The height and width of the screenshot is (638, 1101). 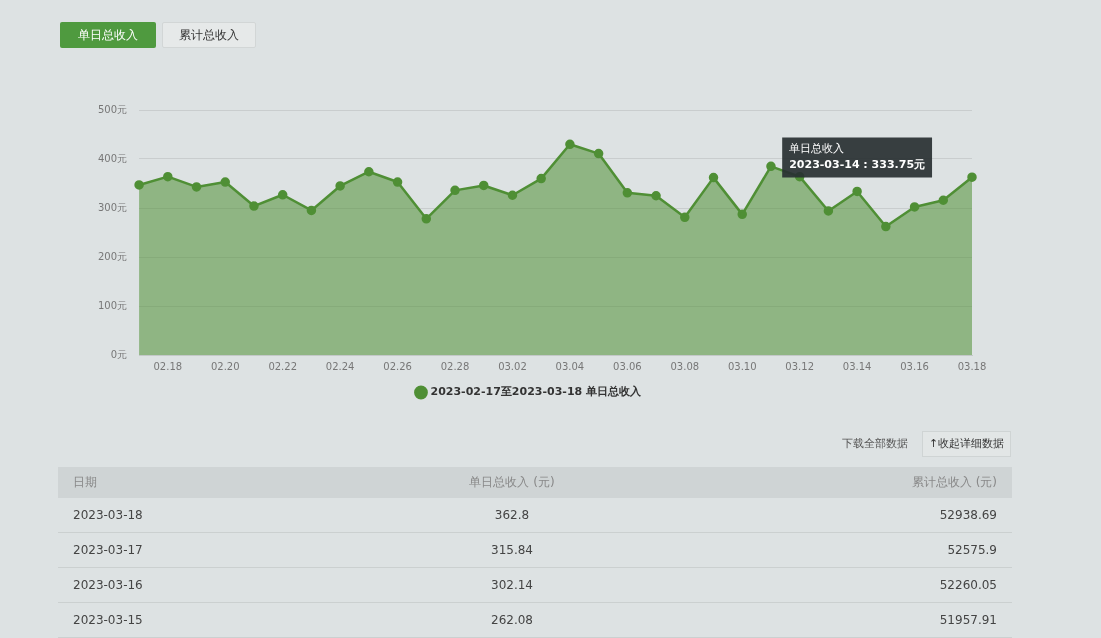 I want to click on x-tick-label: 03.04, so click(x=570, y=366).